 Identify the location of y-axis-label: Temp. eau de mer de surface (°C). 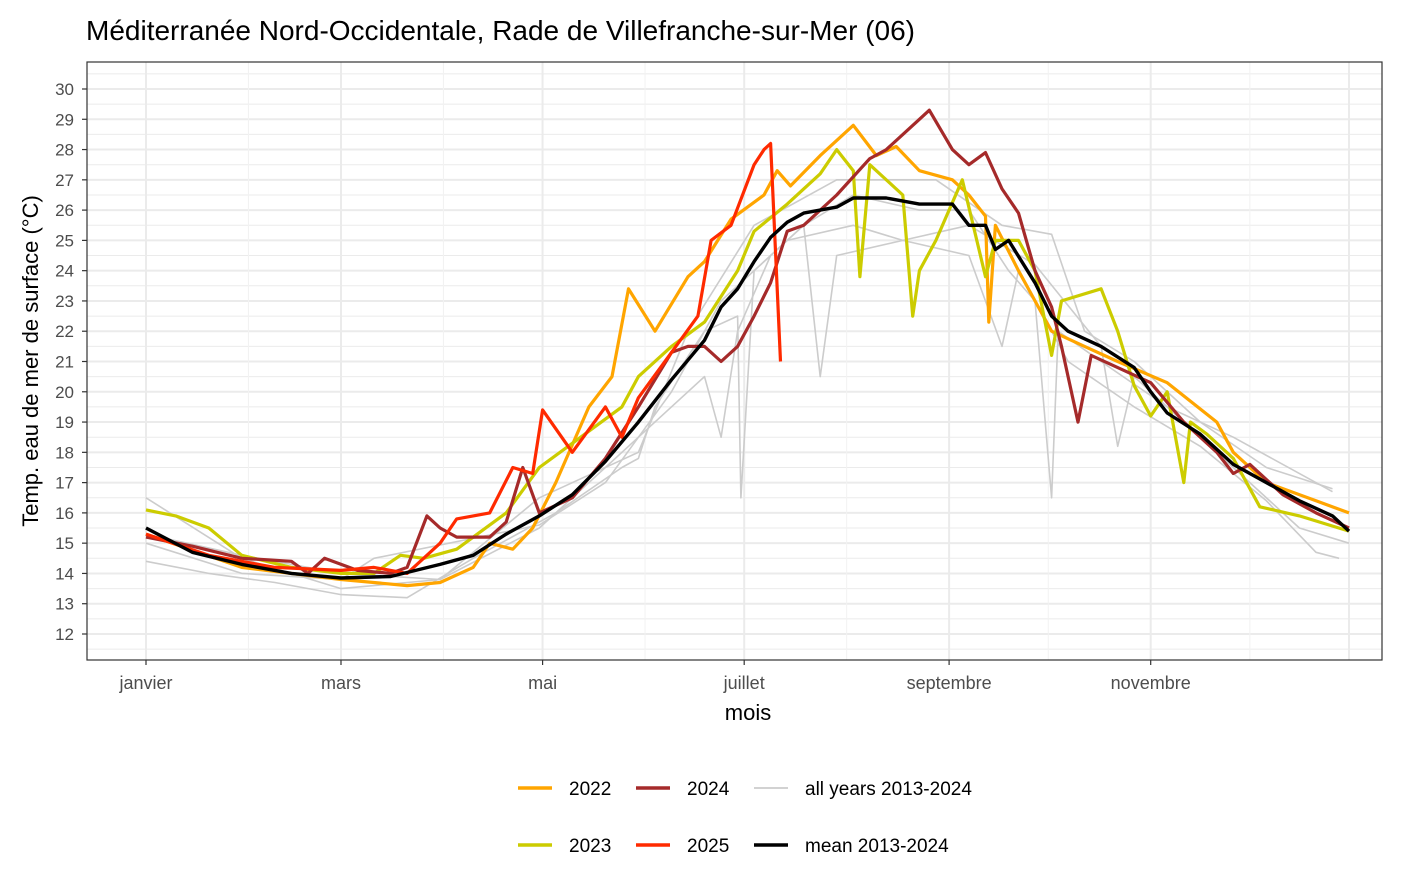
(30, 361).